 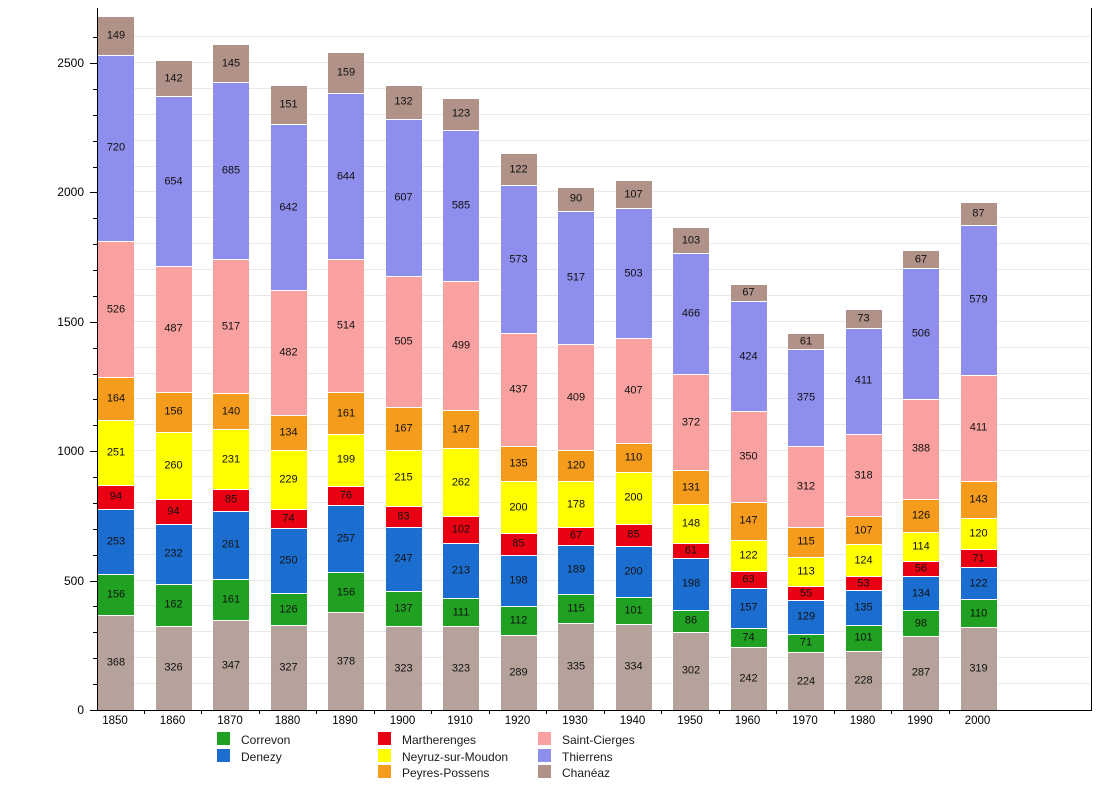 What do you see at coordinates (518, 259) in the screenshot?
I see `bar-value-label: 573` at bounding box center [518, 259].